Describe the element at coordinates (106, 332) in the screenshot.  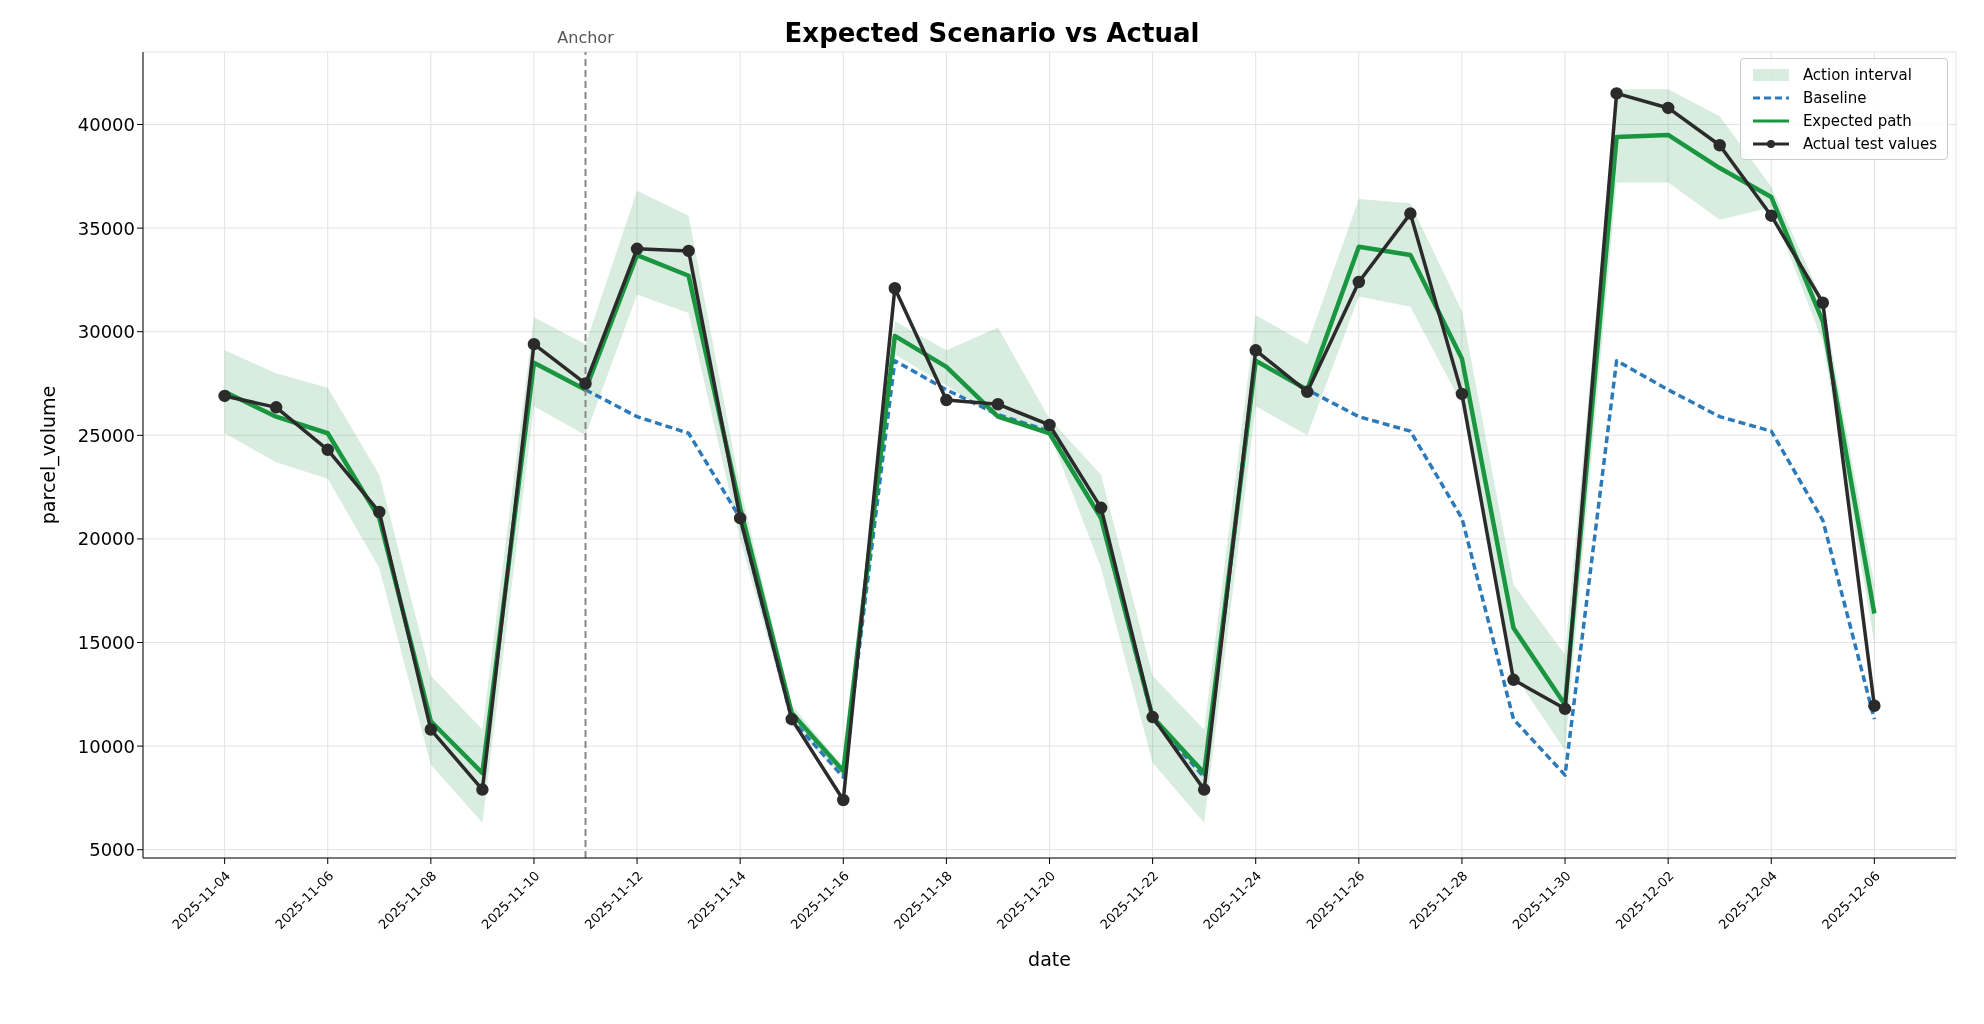
I see `y-tick-label: 30000` at that location.